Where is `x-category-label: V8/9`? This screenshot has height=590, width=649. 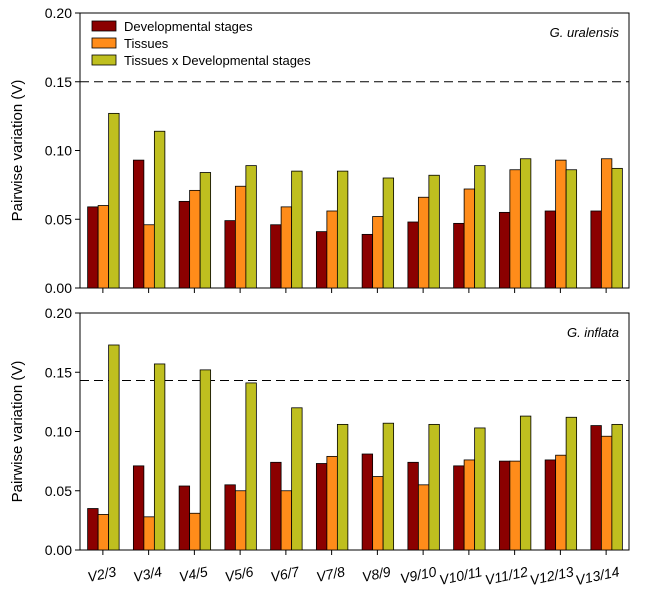
x-category-label: V8/9 is located at coordinates (376, 574).